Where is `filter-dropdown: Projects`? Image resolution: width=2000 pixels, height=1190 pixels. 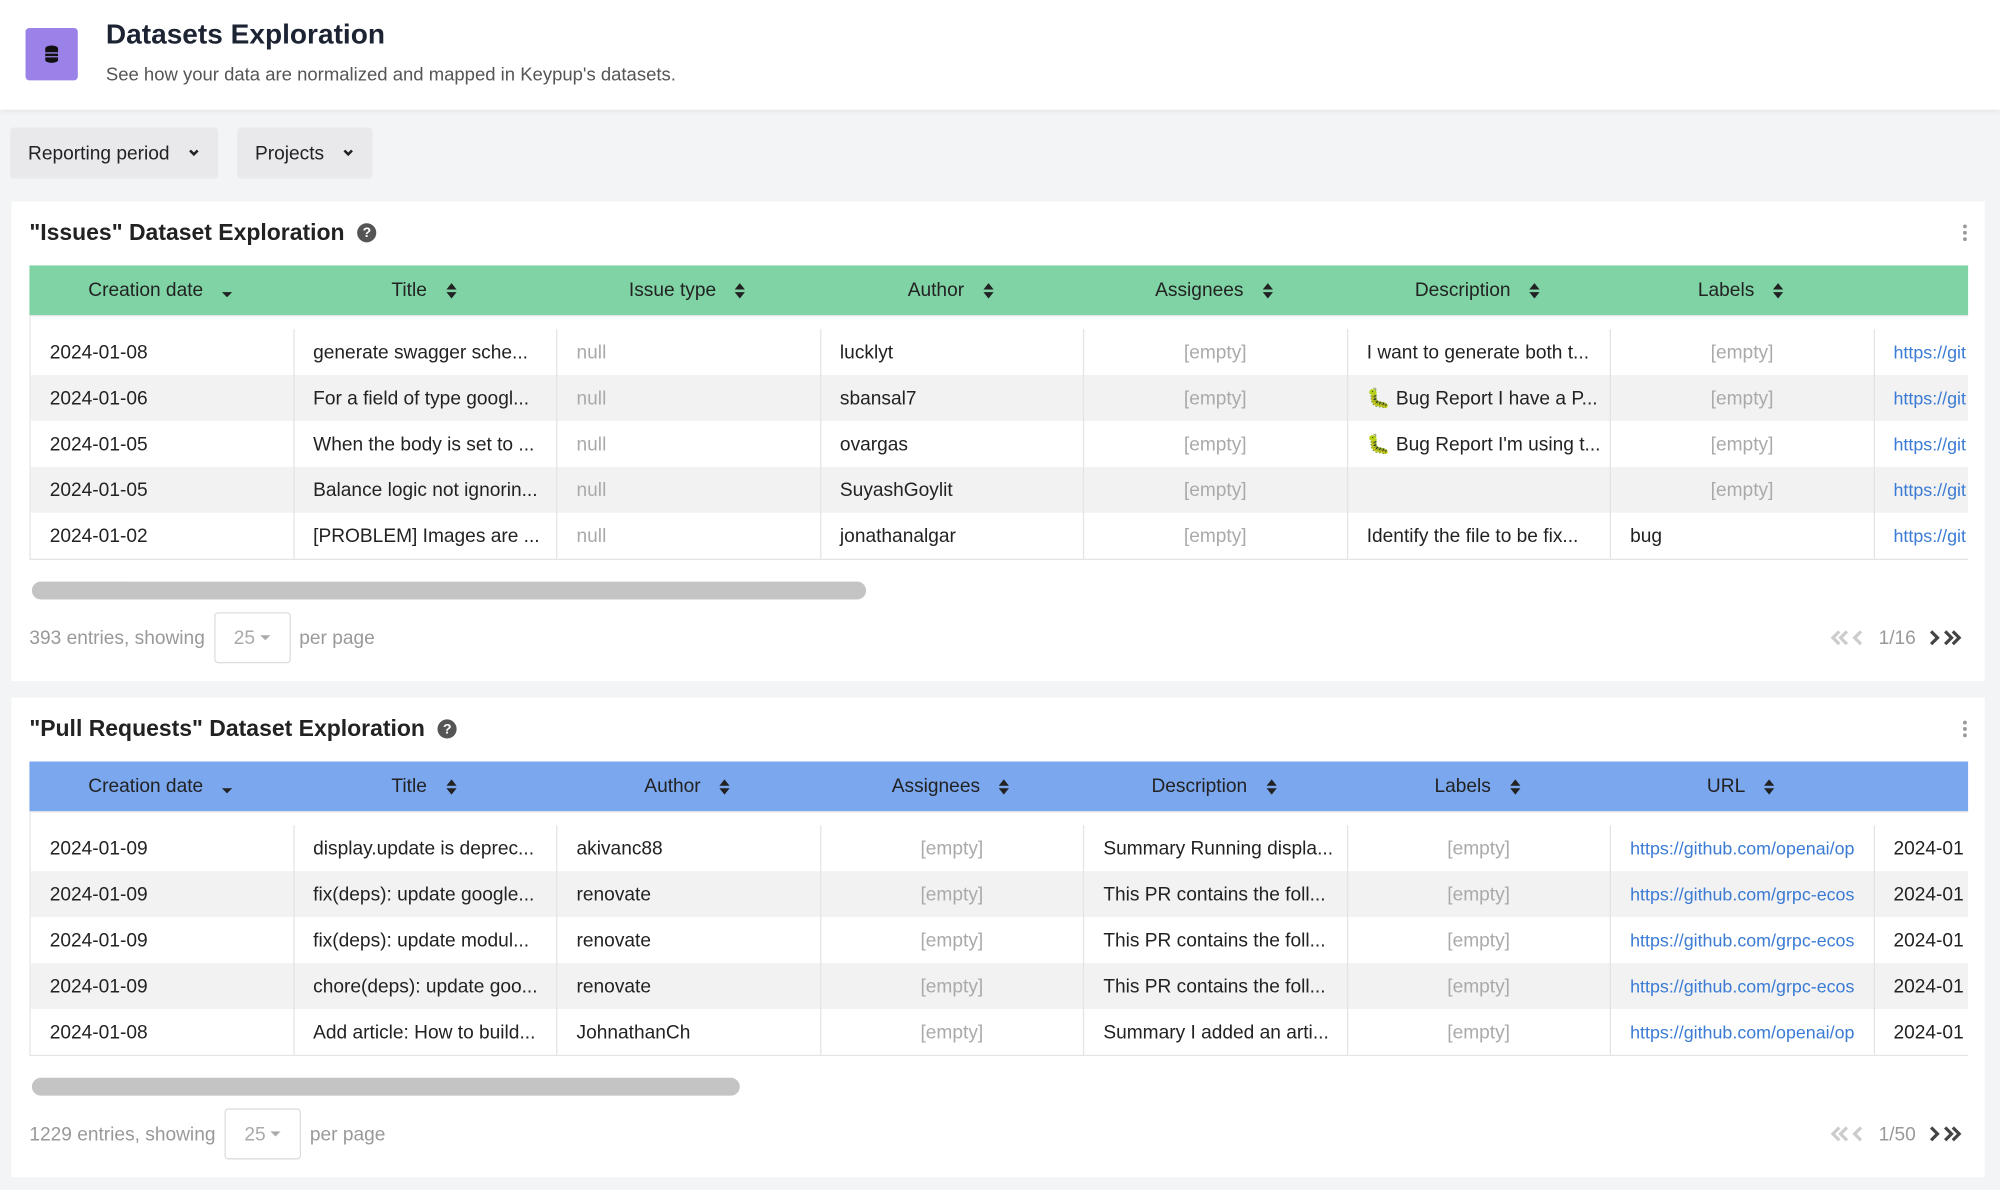
filter-dropdown: Projects is located at coordinates (305, 153).